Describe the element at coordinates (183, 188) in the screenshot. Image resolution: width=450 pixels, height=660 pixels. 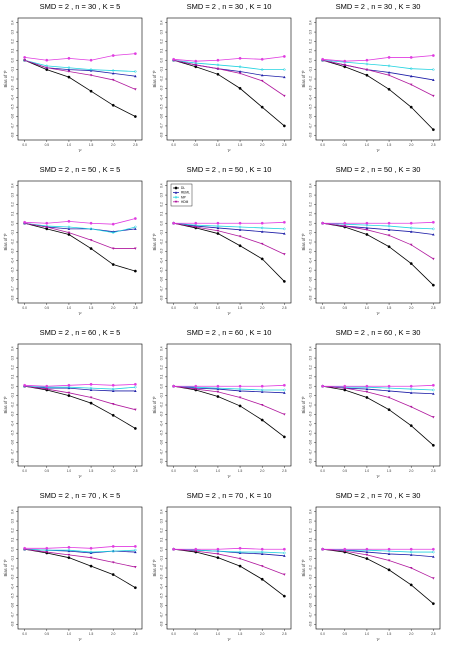
I see `legend-label: DL` at that location.